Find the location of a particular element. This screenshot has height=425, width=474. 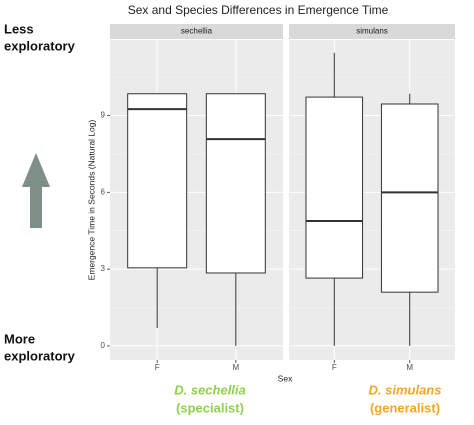

x-axis-label: Sex is located at coordinates (285, 378).